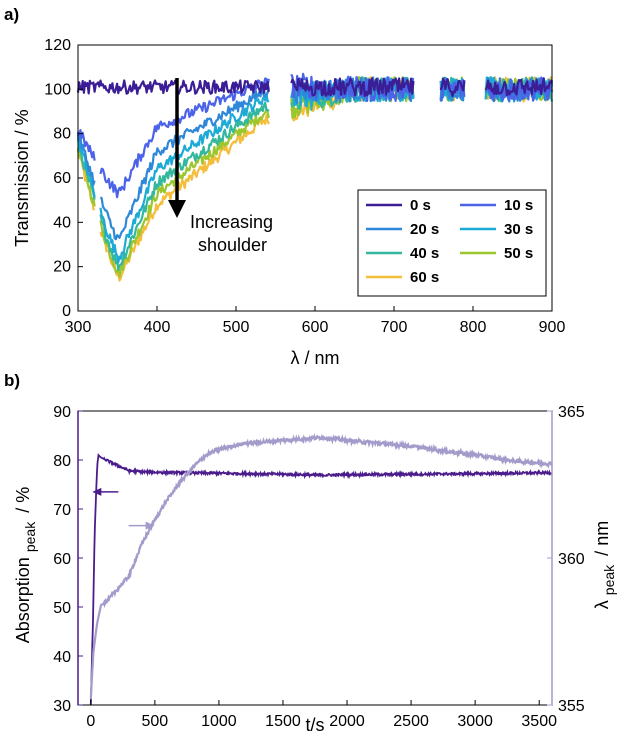 The height and width of the screenshot is (736, 633). What do you see at coordinates (23, 600) in the screenshot?
I see `y-left-main: Absorption` at bounding box center [23, 600].